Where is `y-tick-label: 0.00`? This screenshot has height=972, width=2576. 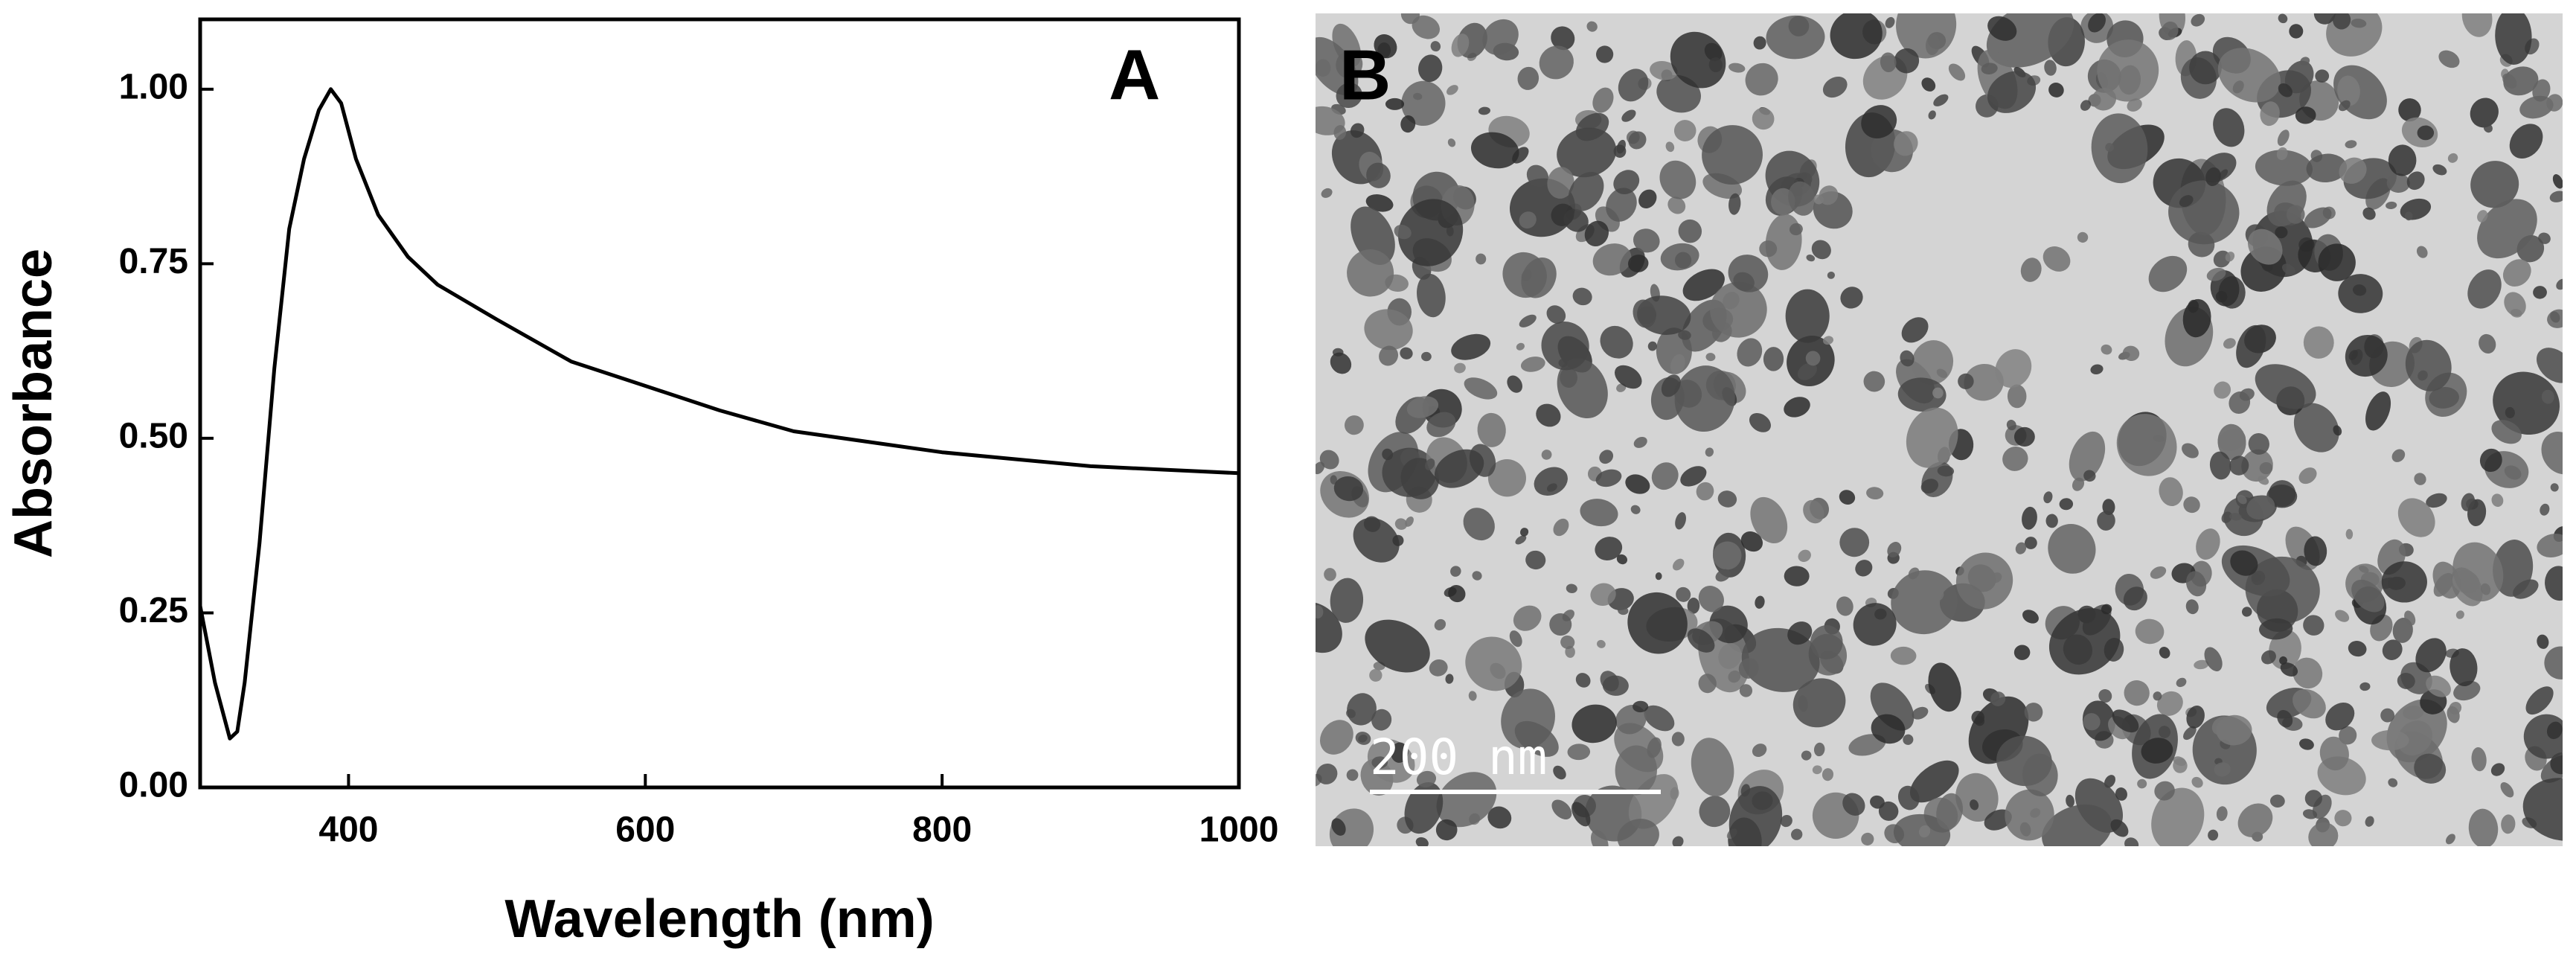 y-tick-label: 0.00 is located at coordinates (153, 786).